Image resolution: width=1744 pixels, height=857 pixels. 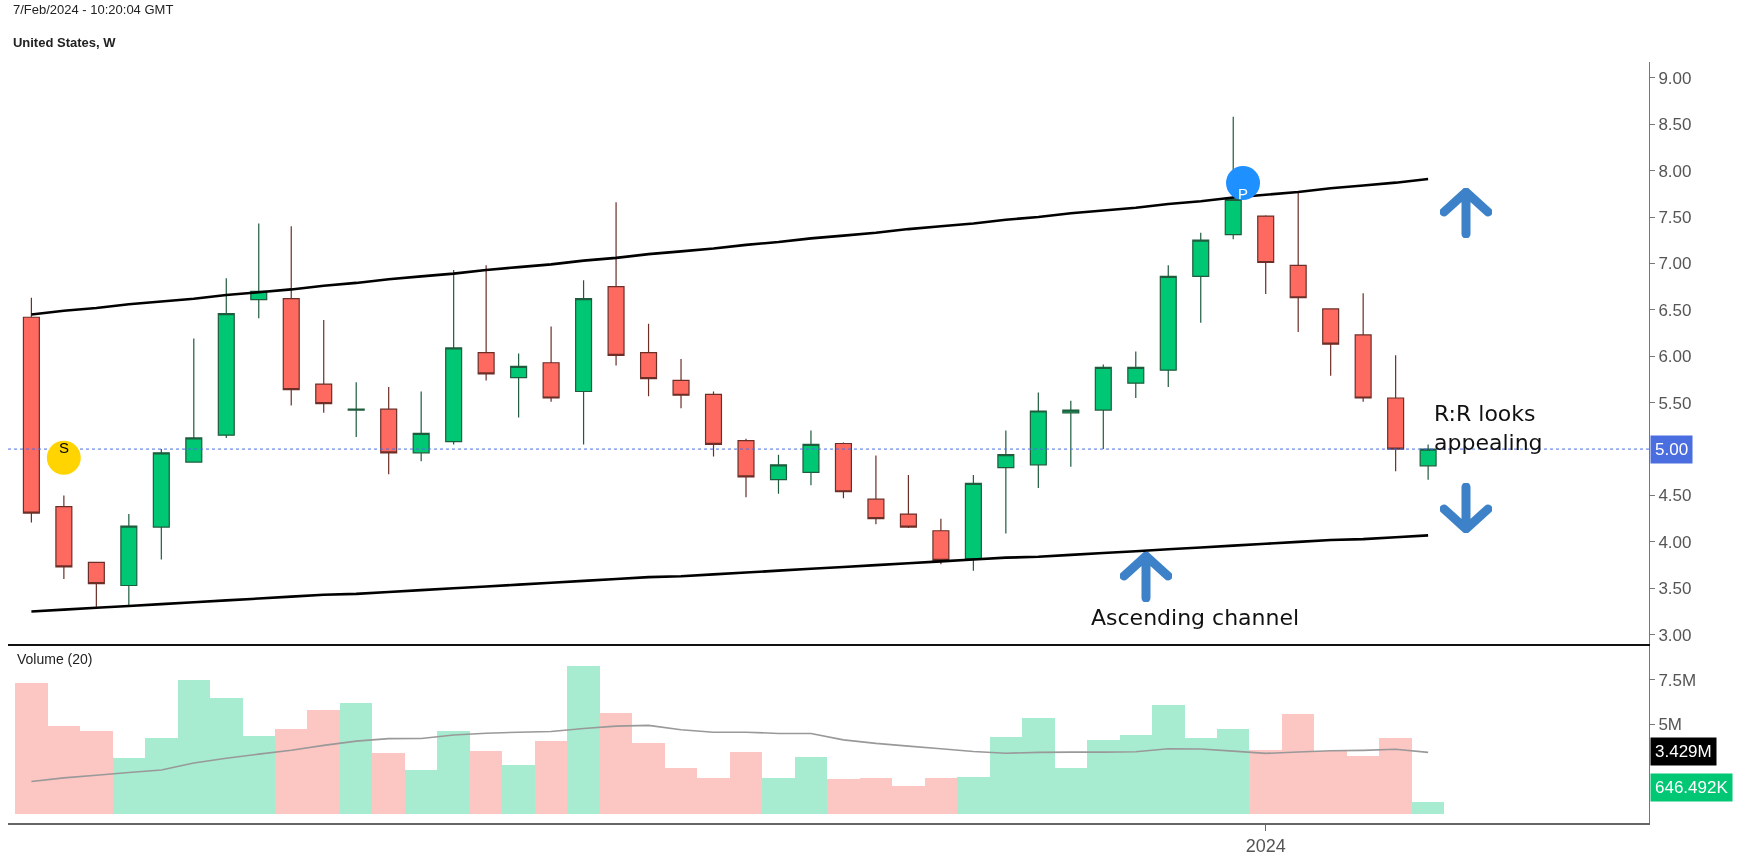 I want to click on text: 646.492K, so click(x=1692, y=787).